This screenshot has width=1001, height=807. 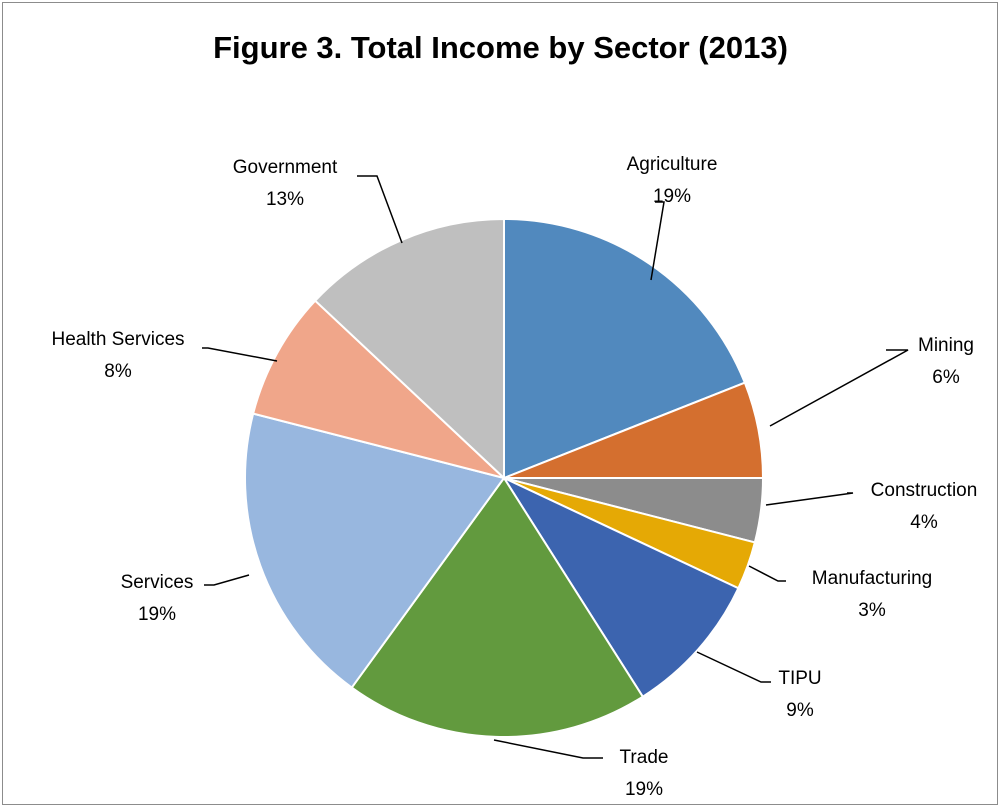 I want to click on leader-line-health-services, so click(x=240, y=354).